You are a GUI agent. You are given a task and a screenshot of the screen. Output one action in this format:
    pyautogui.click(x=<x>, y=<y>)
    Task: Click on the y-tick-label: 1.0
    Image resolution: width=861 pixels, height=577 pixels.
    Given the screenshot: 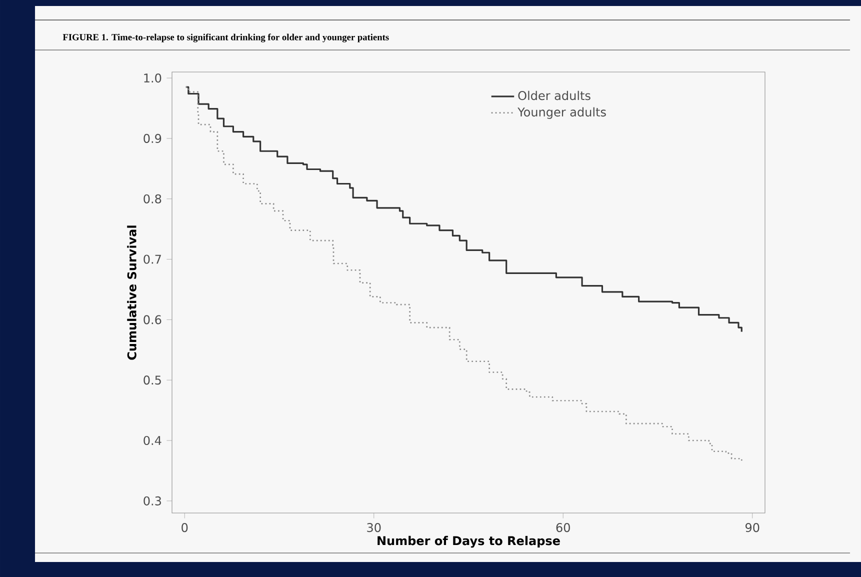 What is the action you would take?
    pyautogui.click(x=153, y=78)
    